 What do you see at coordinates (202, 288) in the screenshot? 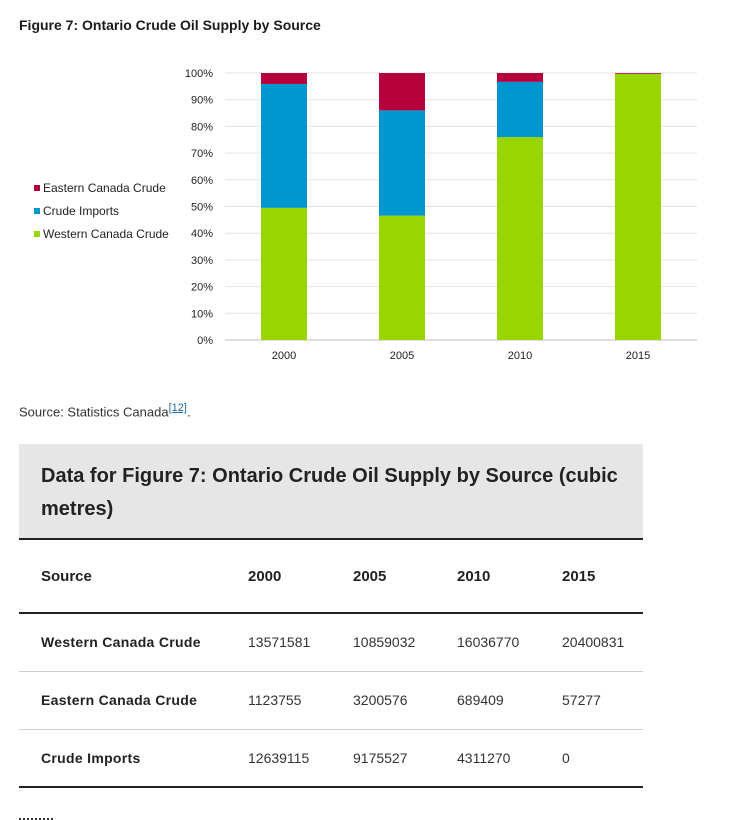
I see `y-tick-label: 20%` at bounding box center [202, 288].